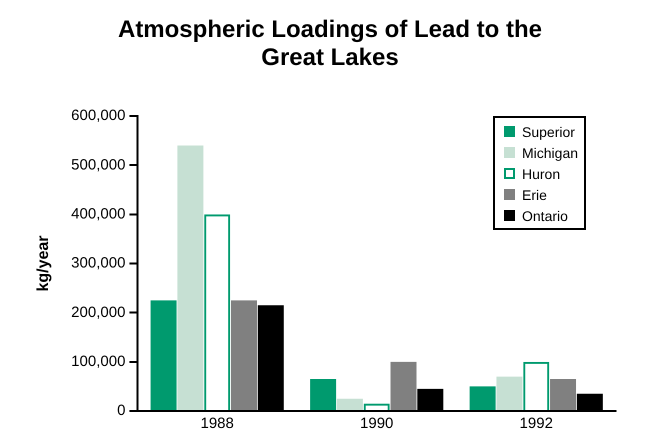  What do you see at coordinates (550, 152) in the screenshot?
I see `legend-label: Michigan` at bounding box center [550, 152].